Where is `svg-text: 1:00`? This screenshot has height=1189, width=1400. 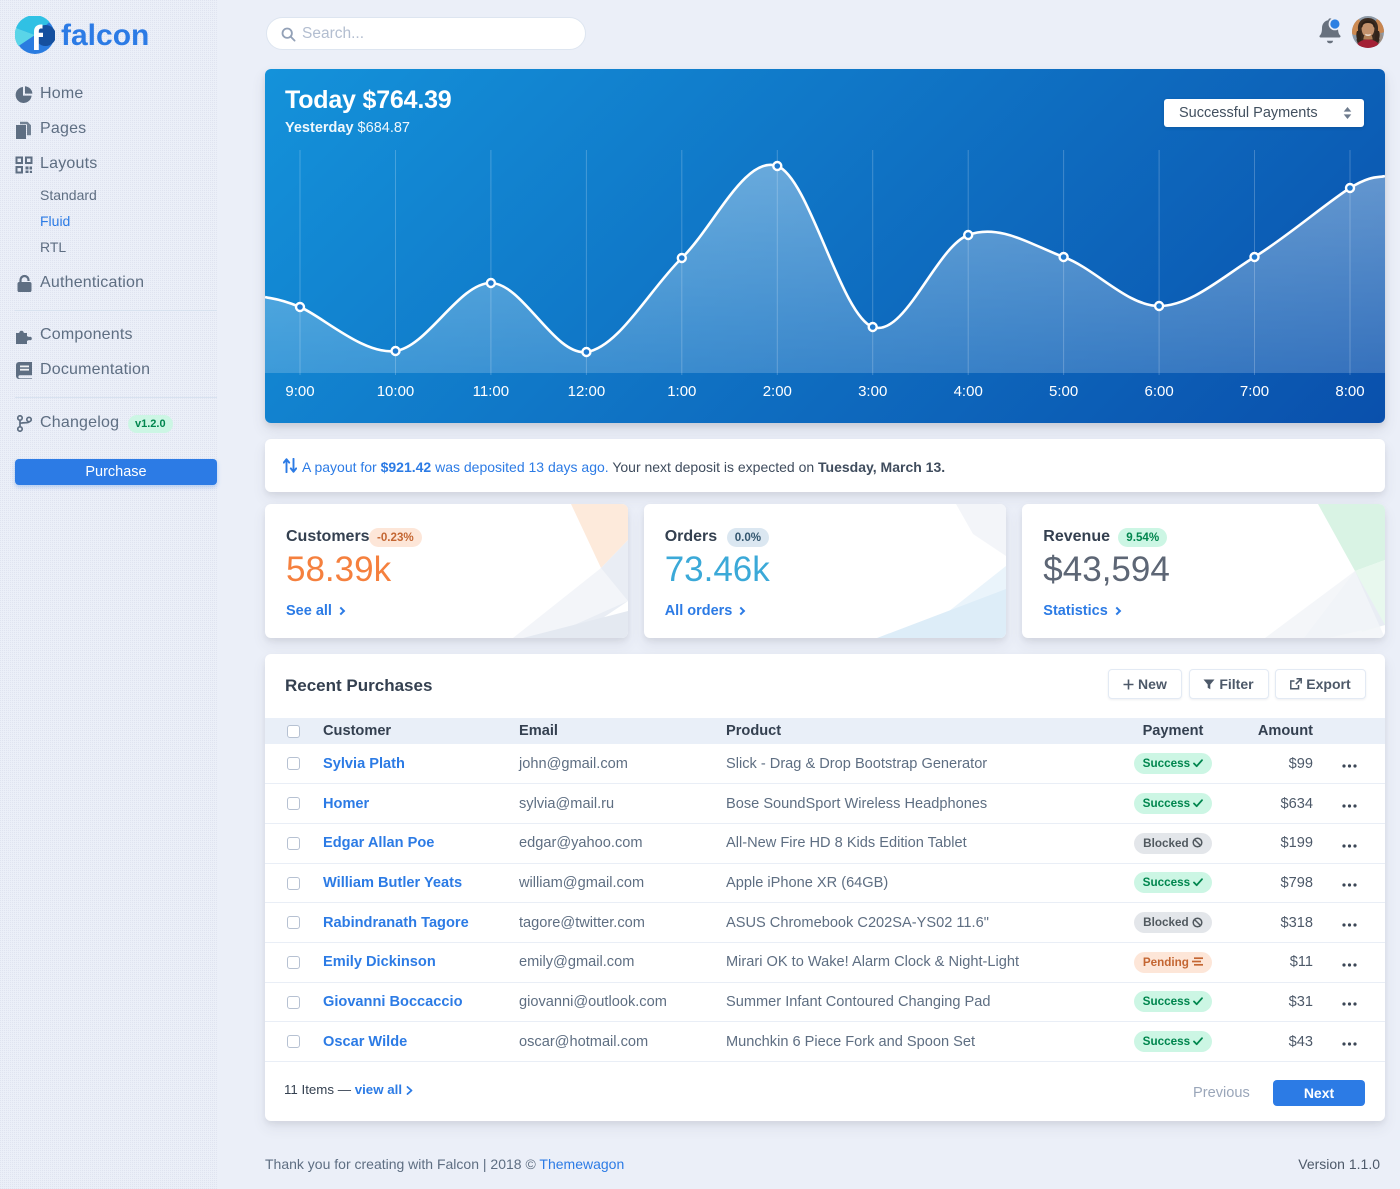 svg-text: 1:00 is located at coordinates (681, 391).